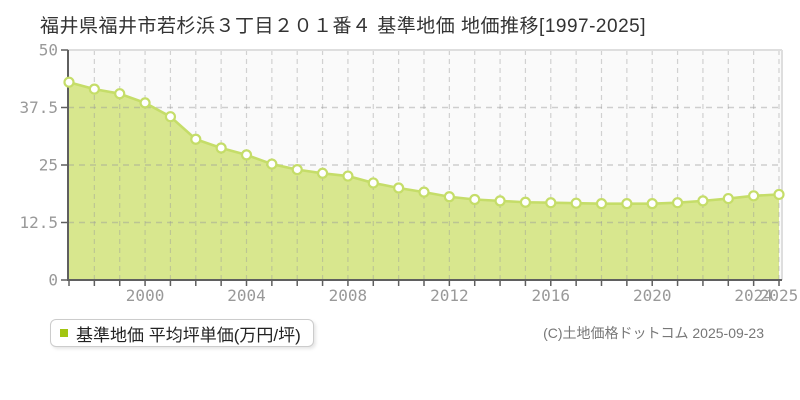 This screenshot has width=800, height=400. I want to click on x-axis-tick-label: 2008, so click(348, 295).